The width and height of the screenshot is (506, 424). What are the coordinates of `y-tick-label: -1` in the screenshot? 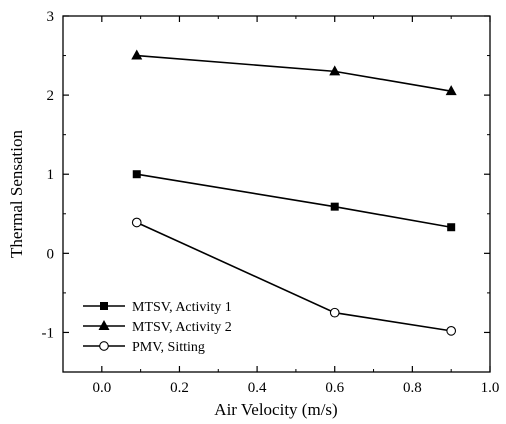 It's located at (48, 333).